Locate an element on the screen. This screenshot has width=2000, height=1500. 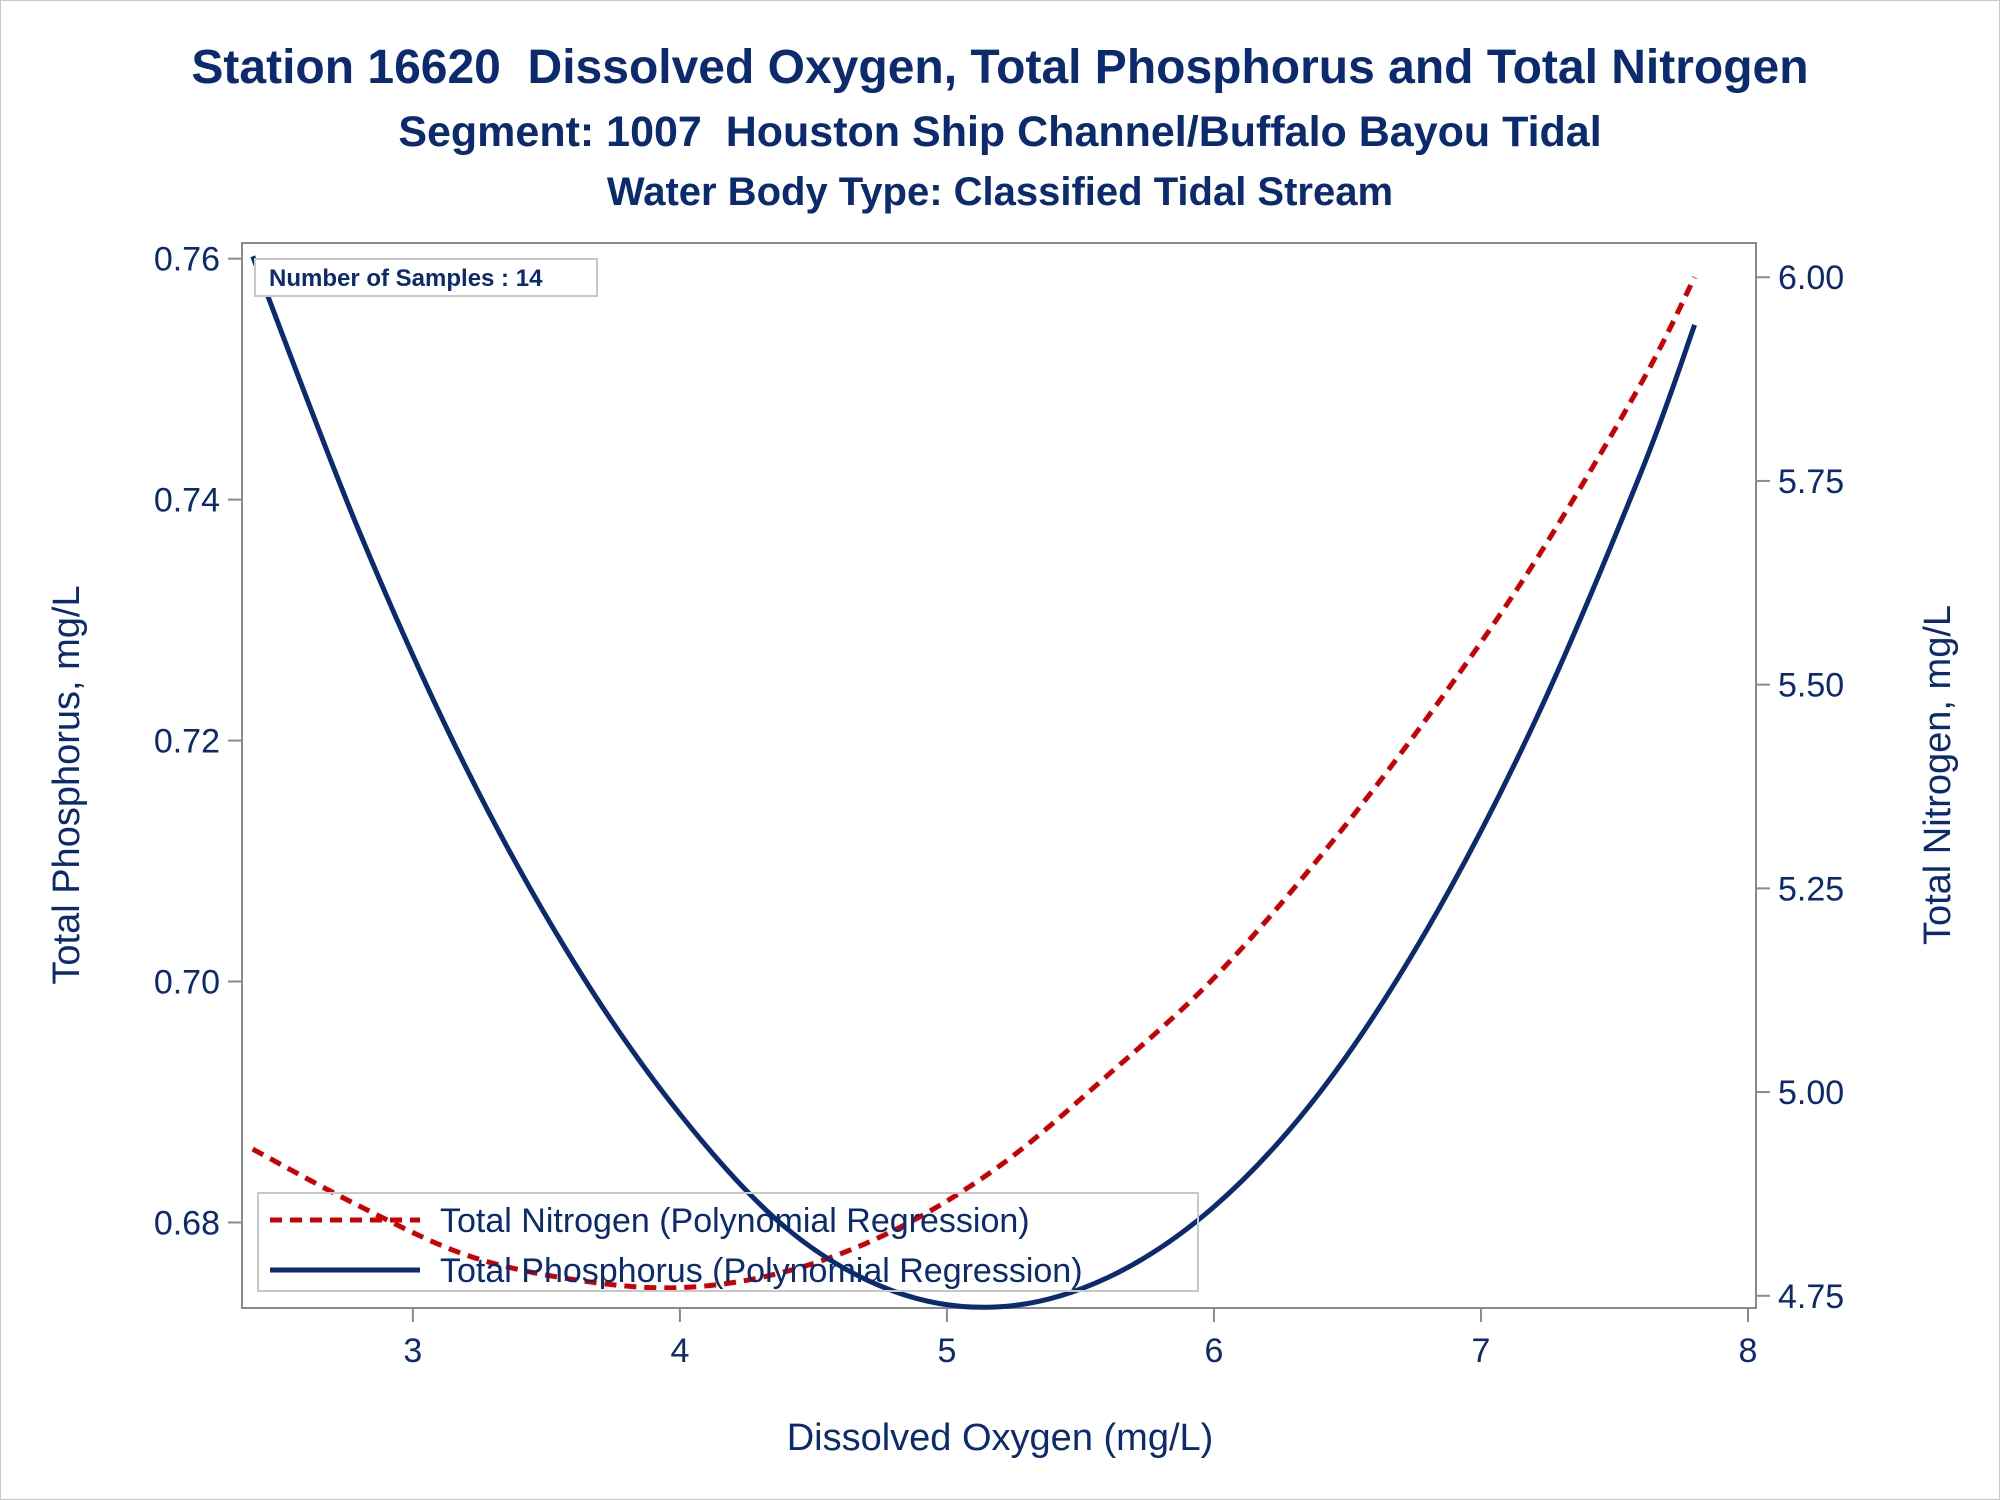
annotation-group: Number of Samples : 14 is located at coordinates (426, 277).